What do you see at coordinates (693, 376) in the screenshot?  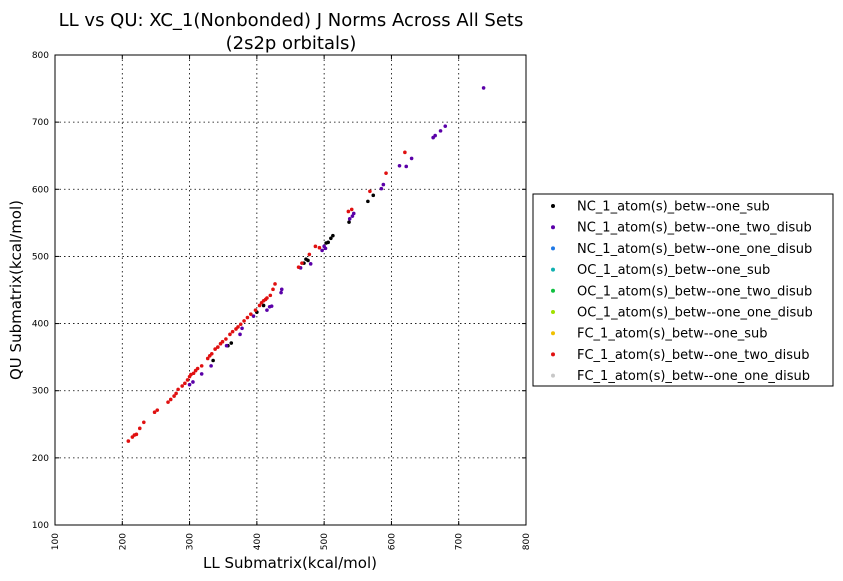 I see `legend-label: FC_1_atom(s)_betw--one_one_disub` at bounding box center [693, 376].